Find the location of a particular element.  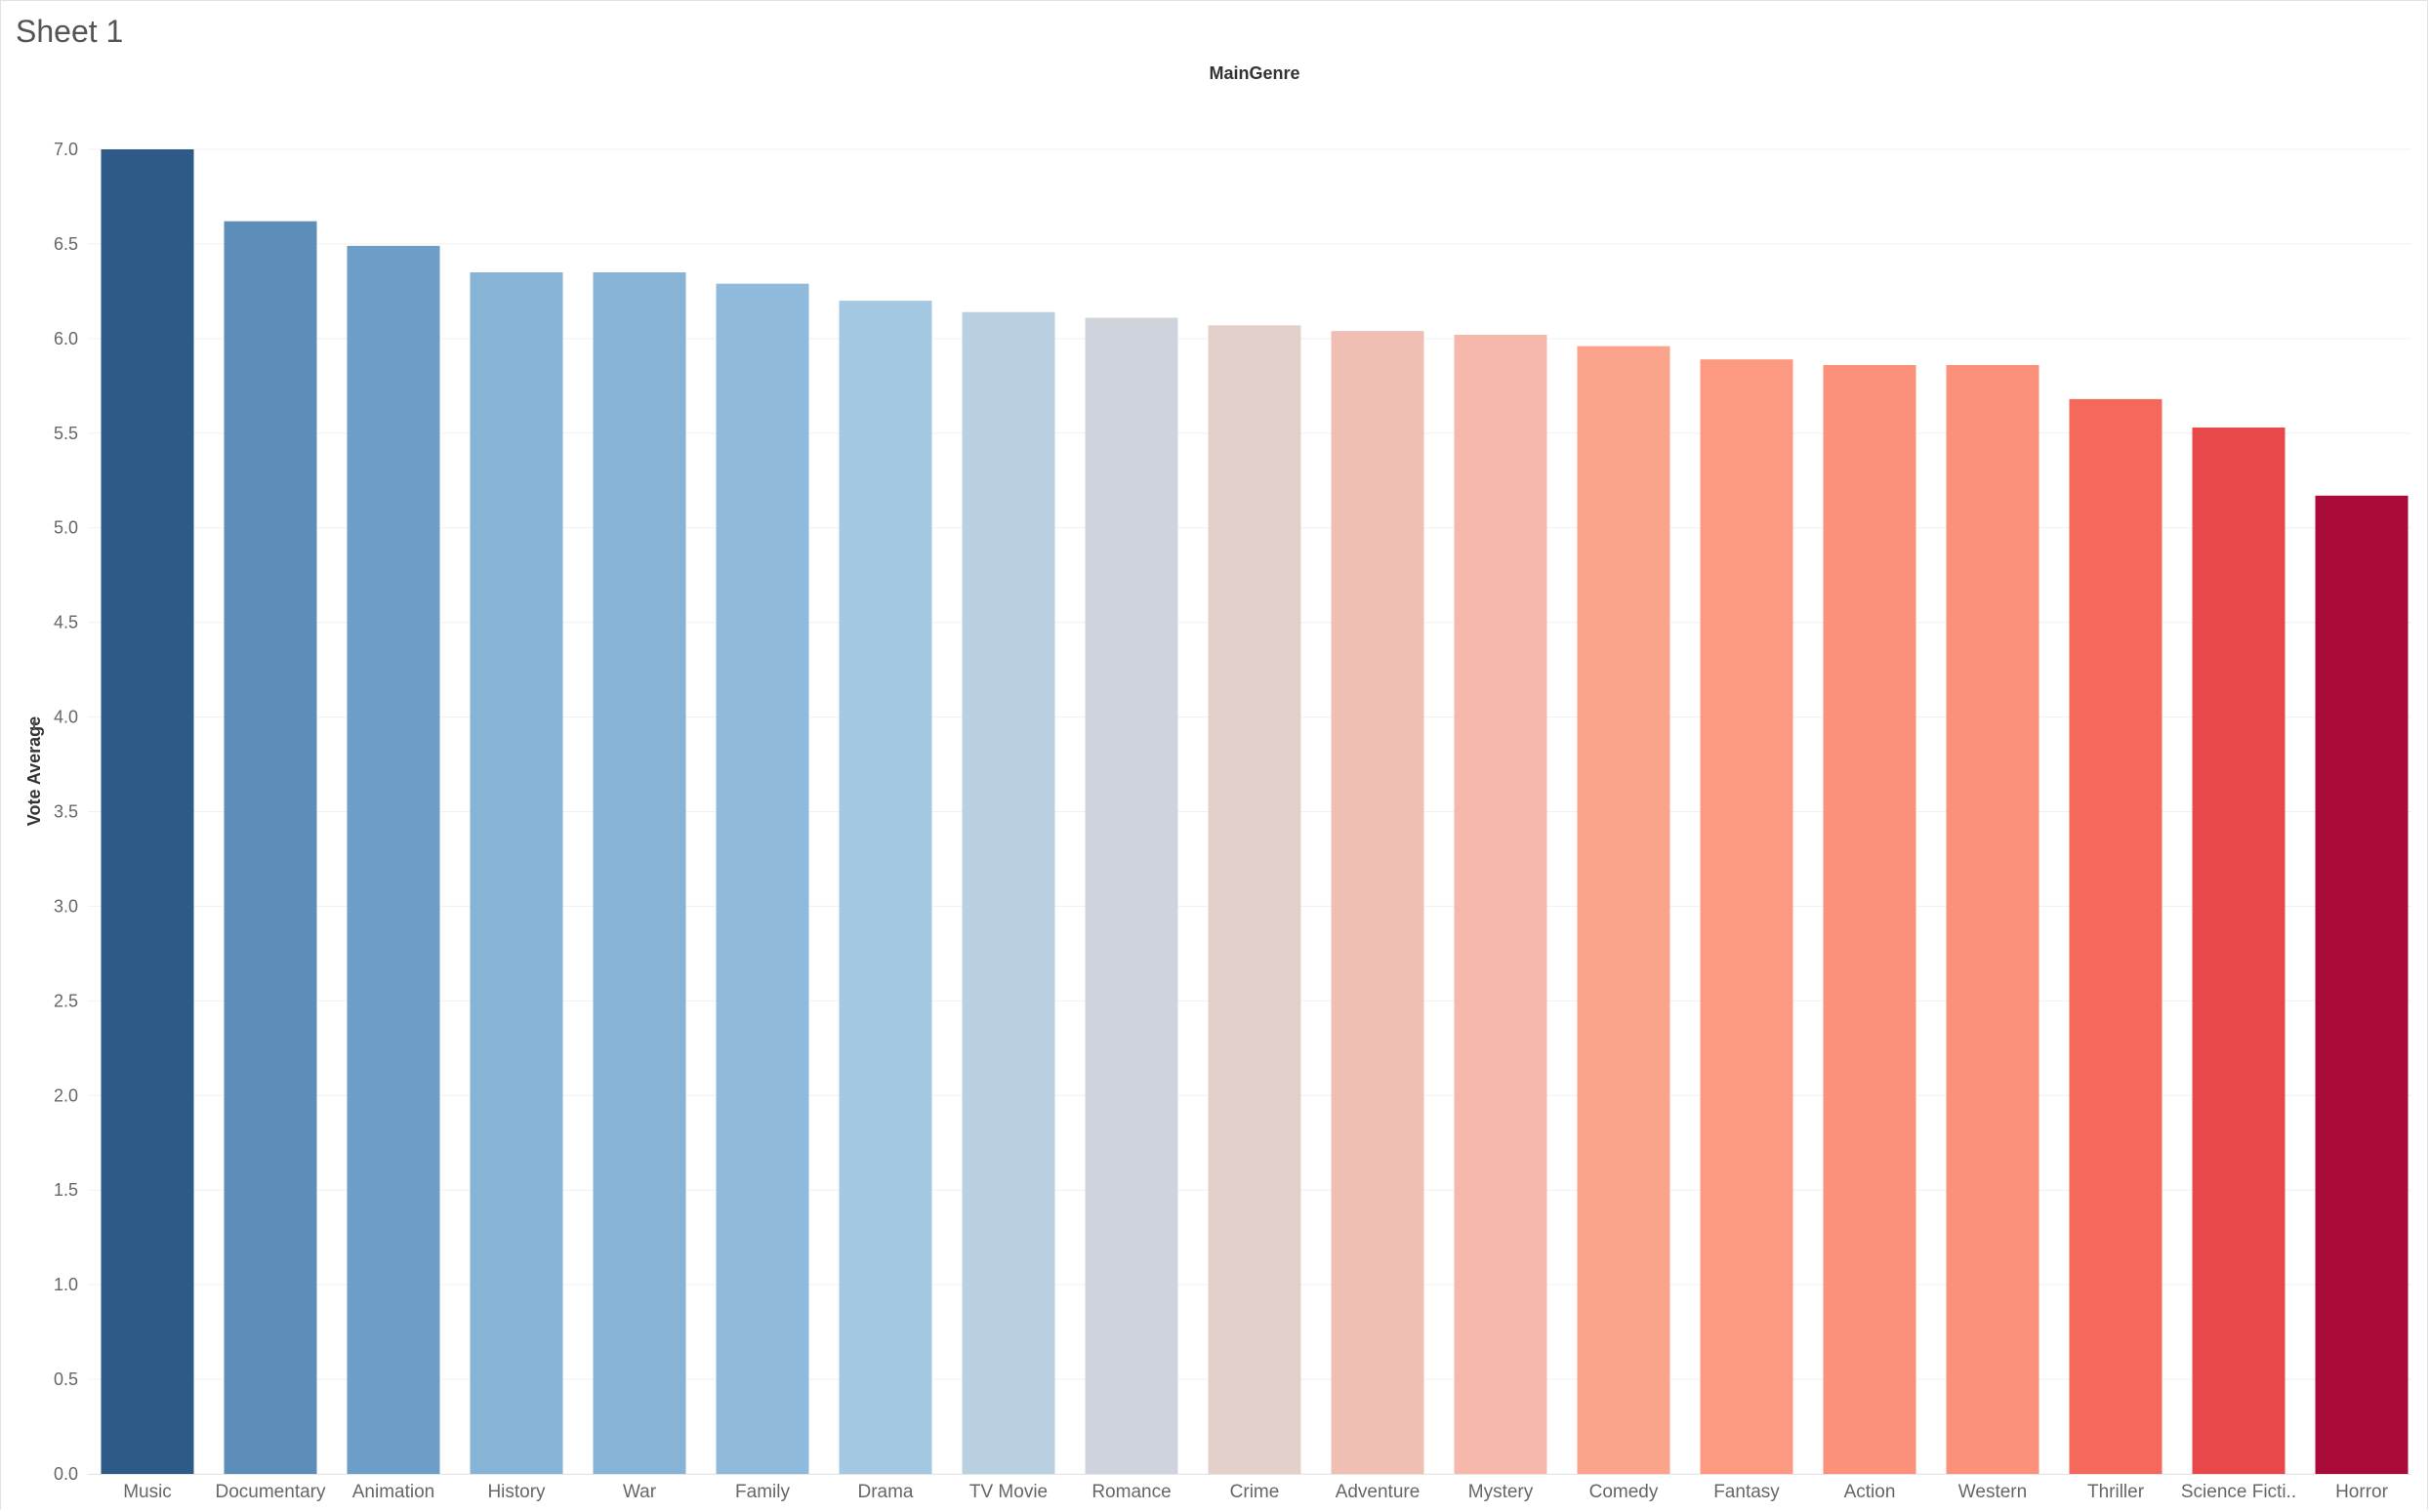

sort-icon-bar is located at coordinates (34, 728).